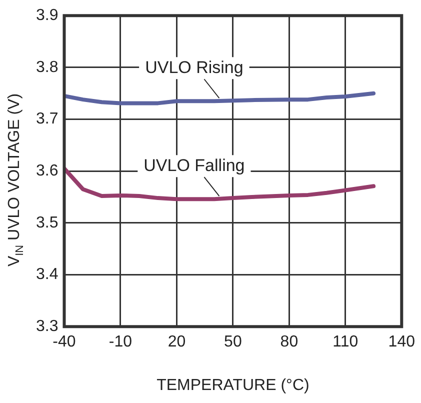 Image resolution: width=421 pixels, height=403 pixels. Describe the element at coordinates (47, 223) in the screenshot. I see `y-tick-label: 3.5` at that location.